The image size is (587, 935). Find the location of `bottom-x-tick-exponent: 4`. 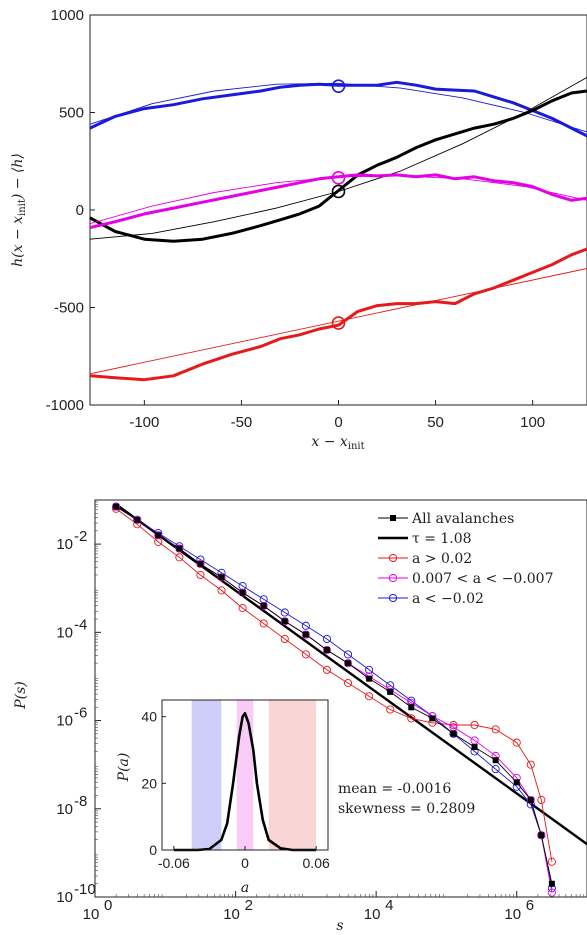

bottom-x-tick-exponent: 4 is located at coordinates (389, 905).